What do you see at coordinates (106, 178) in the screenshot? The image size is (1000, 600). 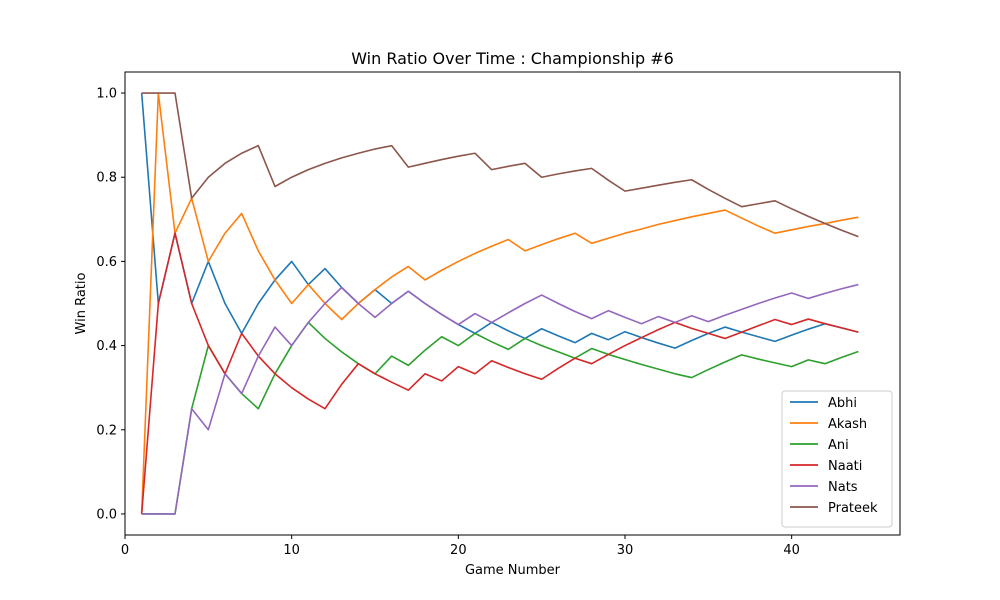 I see `y-tick-label: 0.8` at bounding box center [106, 178].